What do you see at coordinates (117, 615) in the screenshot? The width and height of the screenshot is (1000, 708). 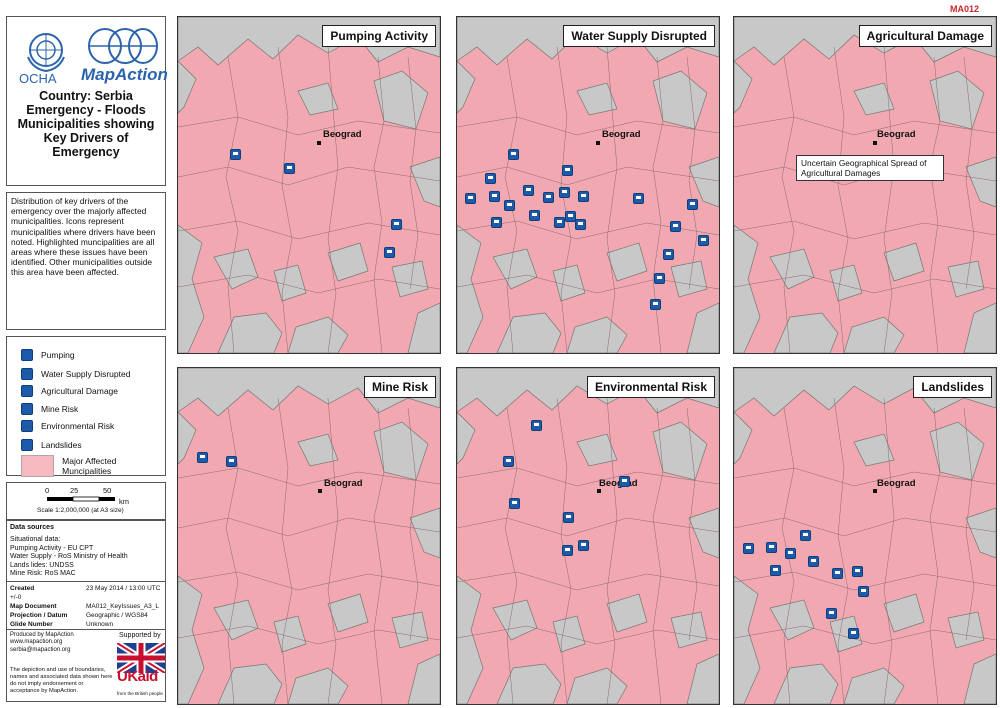 I see `meta-value: Geographic / WGS84` at bounding box center [117, 615].